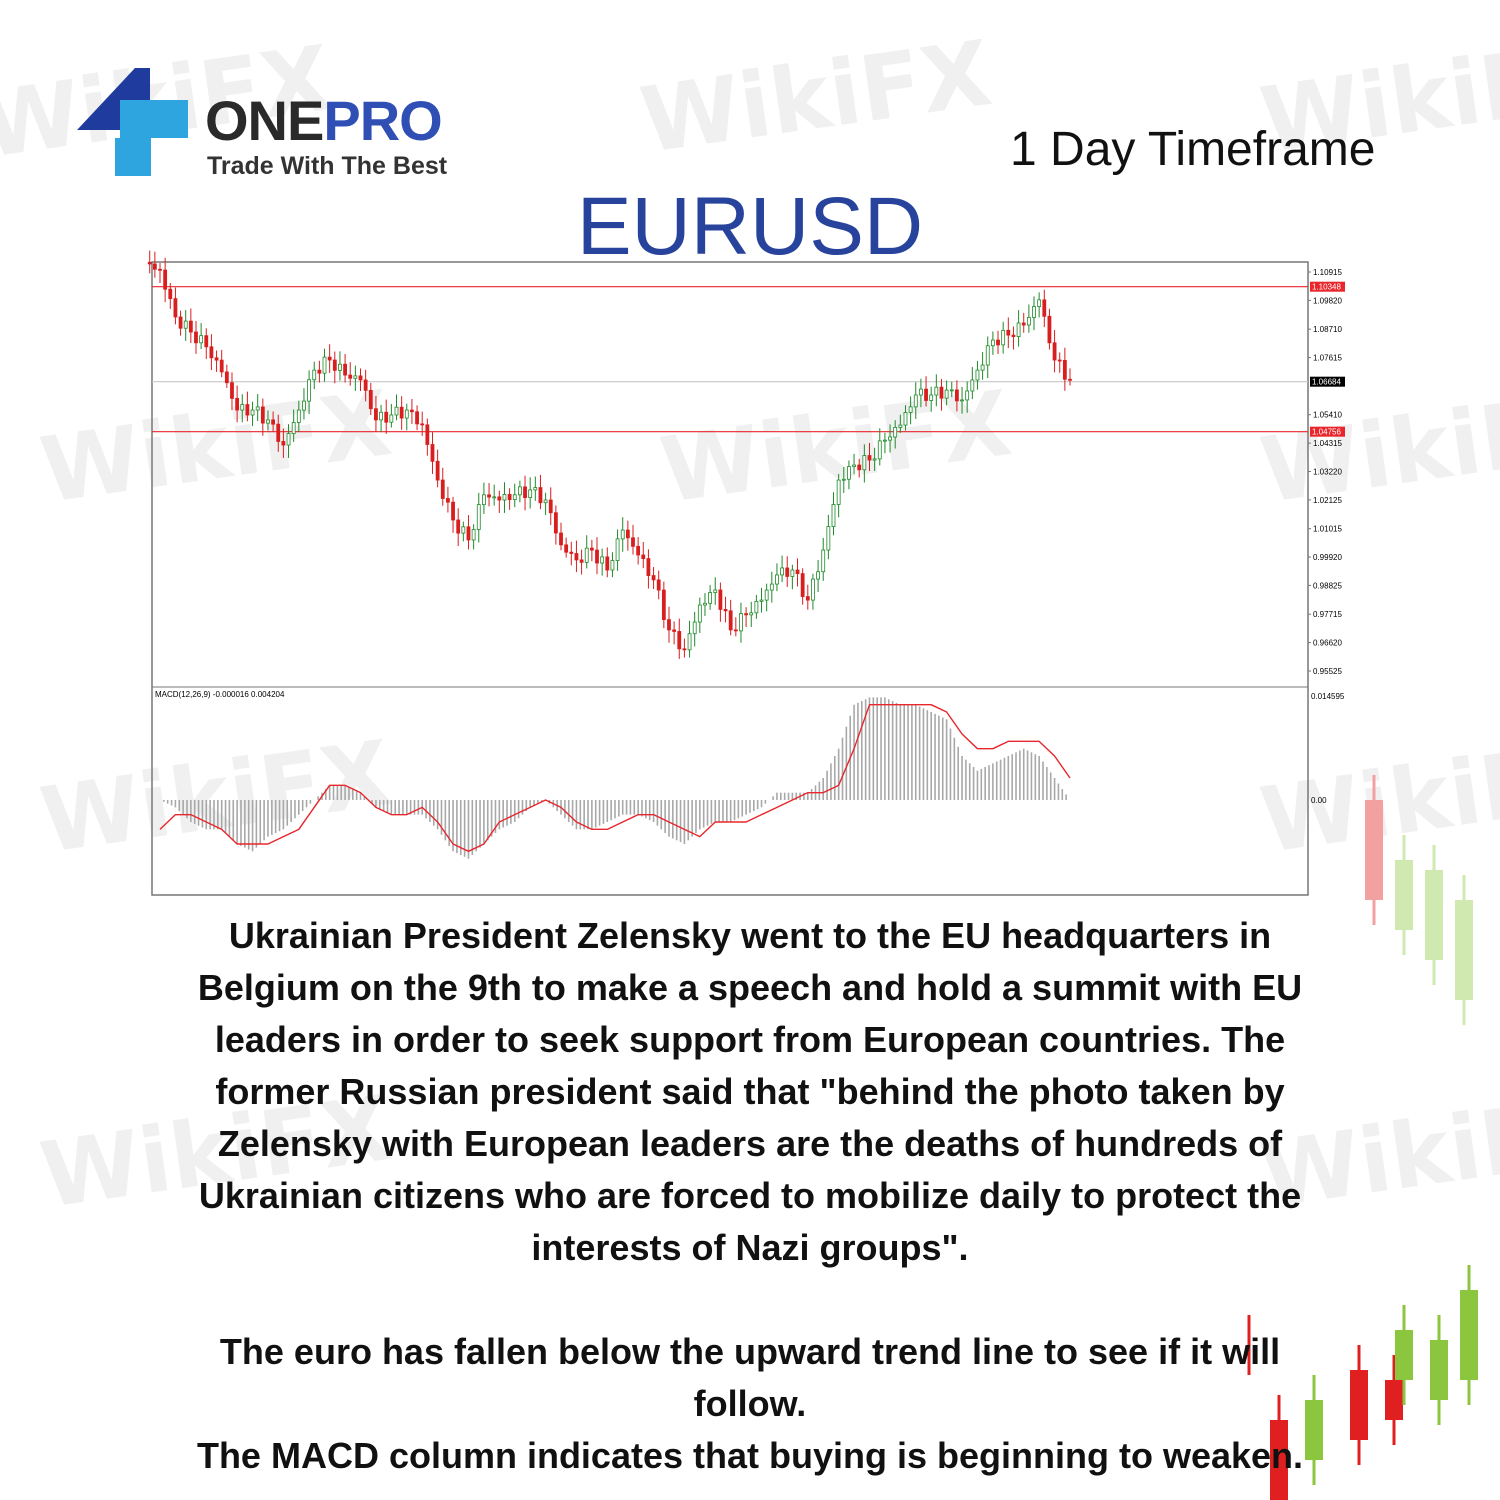 The width and height of the screenshot is (1500, 1500). Describe the element at coordinates (1327, 431) in the screenshot. I see `price-marker` at that location.